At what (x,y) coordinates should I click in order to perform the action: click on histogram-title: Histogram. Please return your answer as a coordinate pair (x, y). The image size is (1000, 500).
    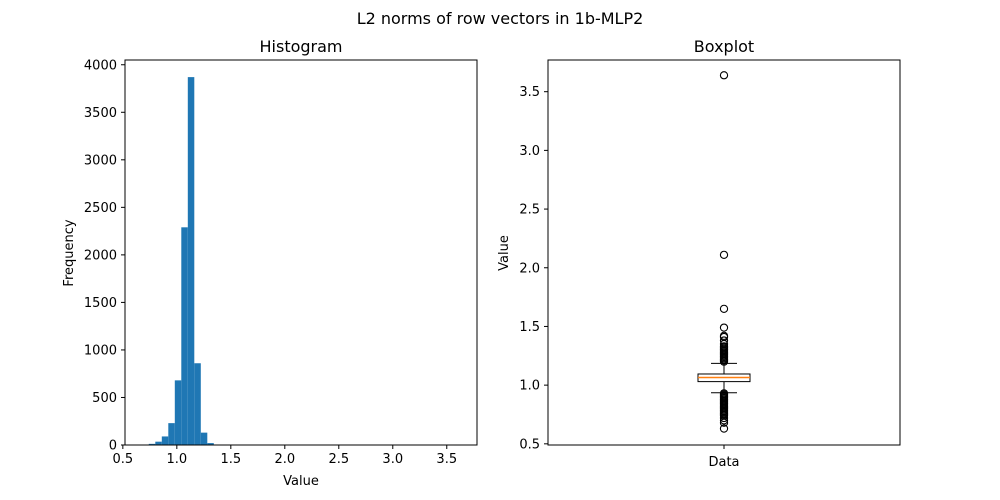
    Looking at the image, I should click on (301, 46).